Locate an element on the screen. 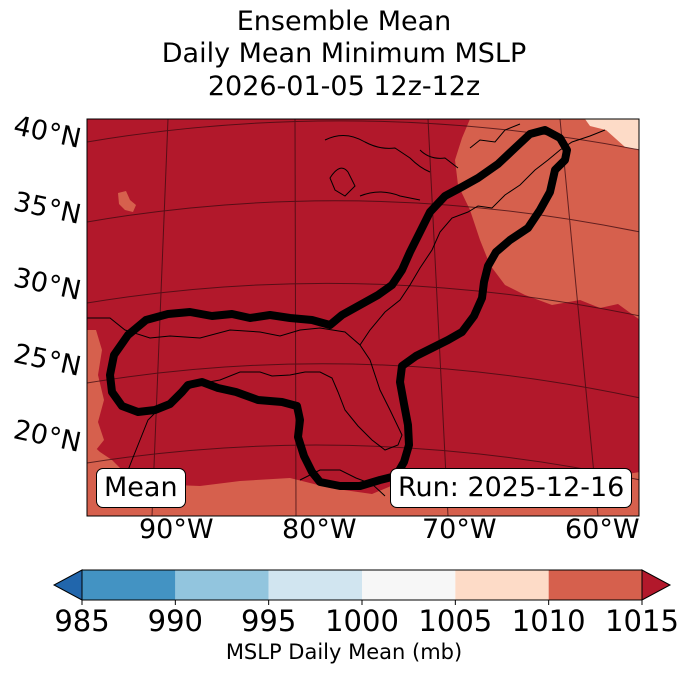  pressure-field-patch is located at coordinates (127, 201).